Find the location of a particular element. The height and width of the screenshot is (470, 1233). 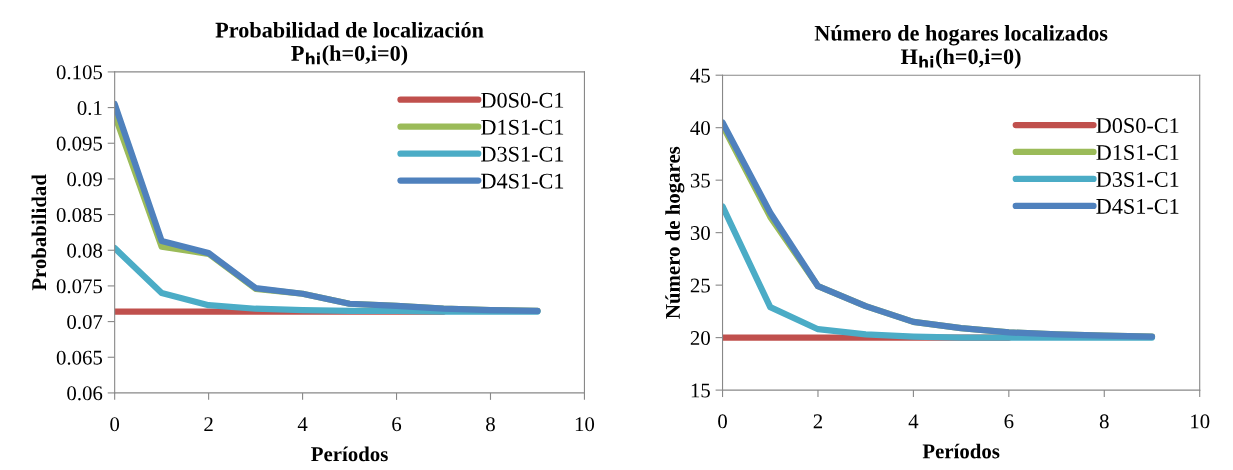

y-tick-label: 35 is located at coordinates (700, 180).